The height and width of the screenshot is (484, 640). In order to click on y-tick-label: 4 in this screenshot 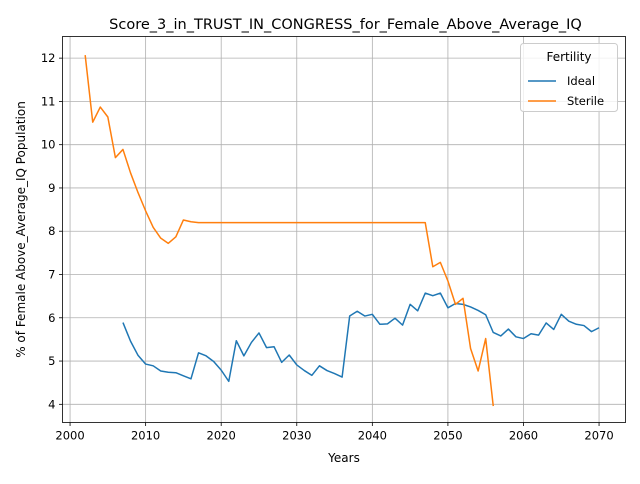, I will do `click(51, 404)`.